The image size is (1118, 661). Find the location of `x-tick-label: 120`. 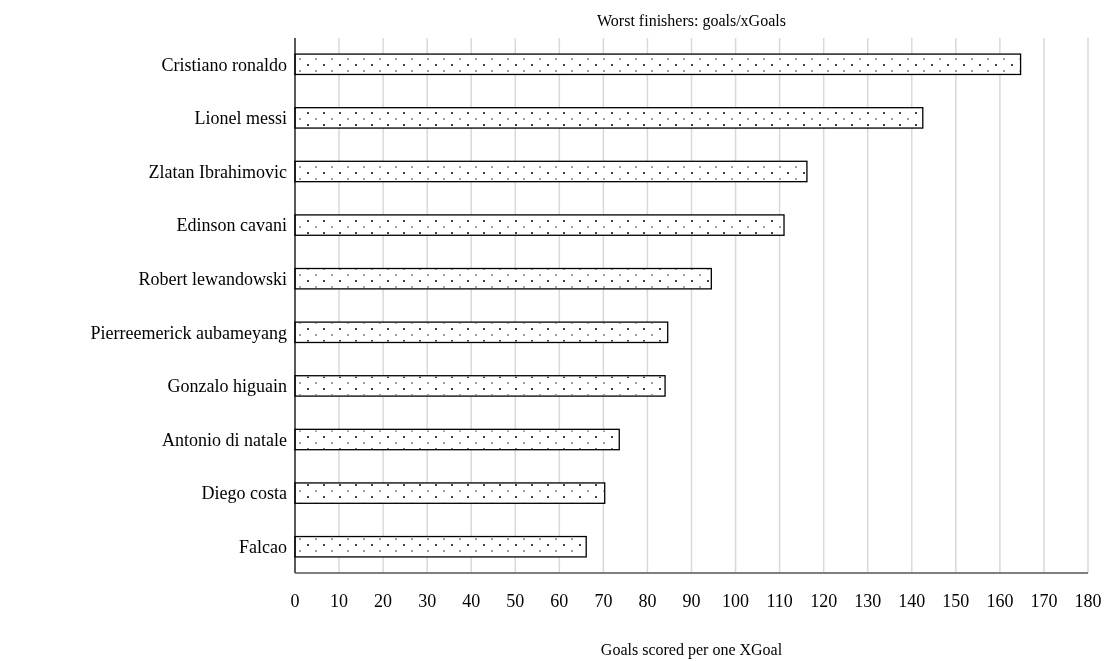

x-tick-label: 120 is located at coordinates (824, 601).